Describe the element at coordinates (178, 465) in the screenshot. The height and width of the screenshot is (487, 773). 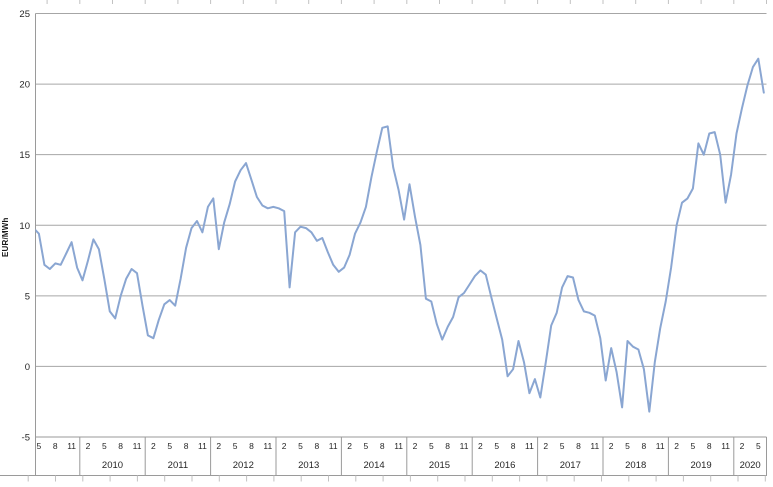
I see `x-year-label: 2011` at that location.